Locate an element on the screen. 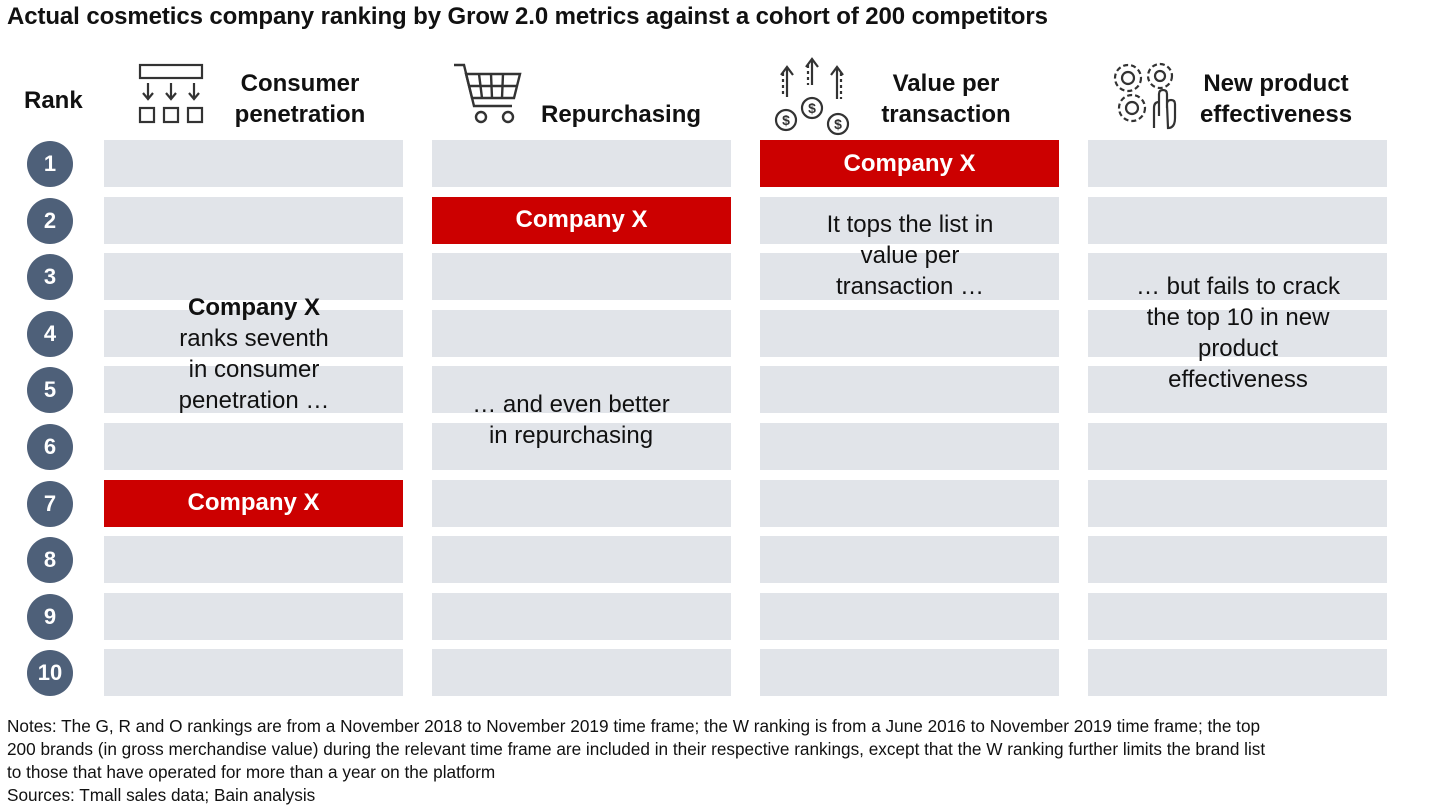  annotation-line: value per is located at coordinates (910, 255).